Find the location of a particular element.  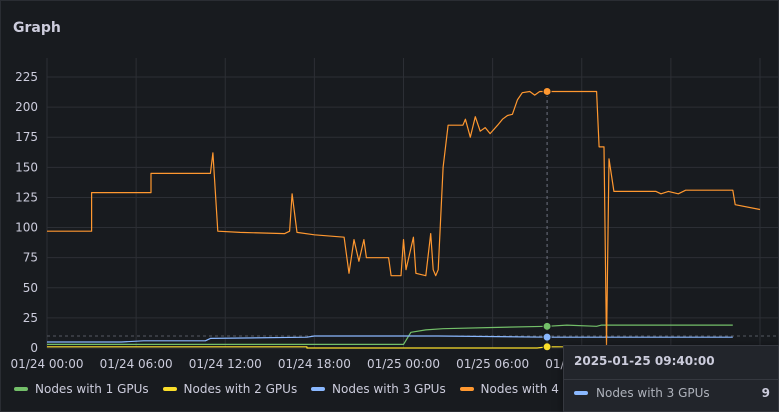

y-tick-label: 150 is located at coordinates (26, 167).